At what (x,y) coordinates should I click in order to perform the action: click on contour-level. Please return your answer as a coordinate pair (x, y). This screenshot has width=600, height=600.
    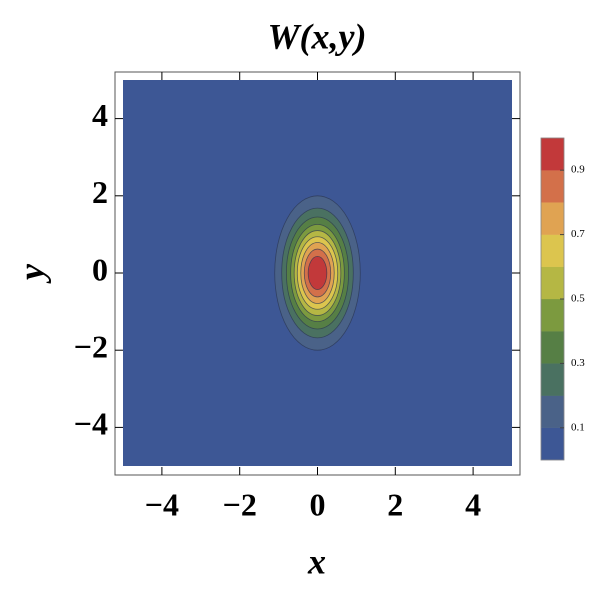
    Looking at the image, I should click on (317, 273).